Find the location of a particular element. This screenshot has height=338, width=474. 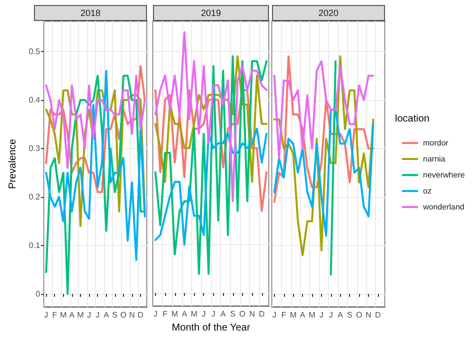

y-tick-label: 0.1 is located at coordinates (34, 245).